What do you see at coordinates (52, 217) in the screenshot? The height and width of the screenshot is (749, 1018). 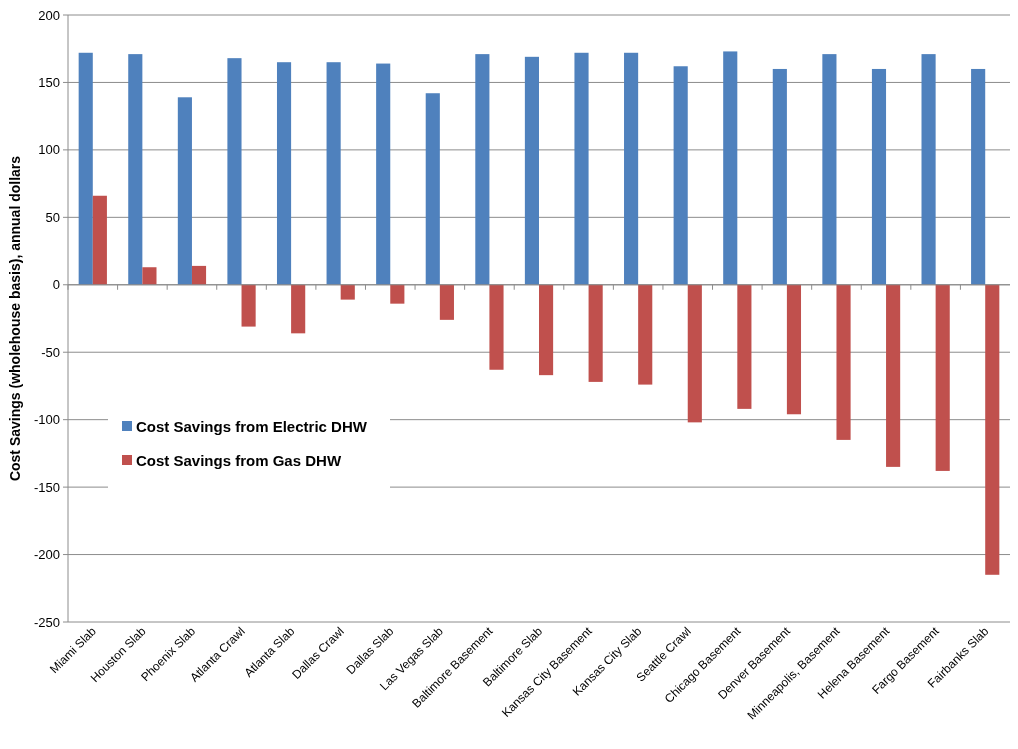 I see `y-tick-label: 50` at bounding box center [52, 217].